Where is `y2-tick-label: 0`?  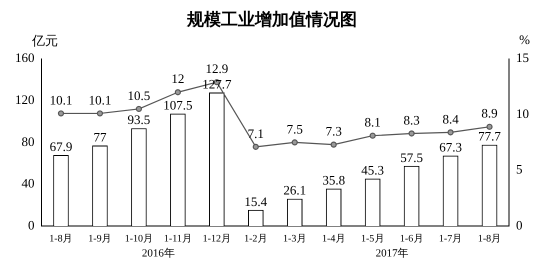 y2-tick-label: 0 is located at coordinates (519, 224).